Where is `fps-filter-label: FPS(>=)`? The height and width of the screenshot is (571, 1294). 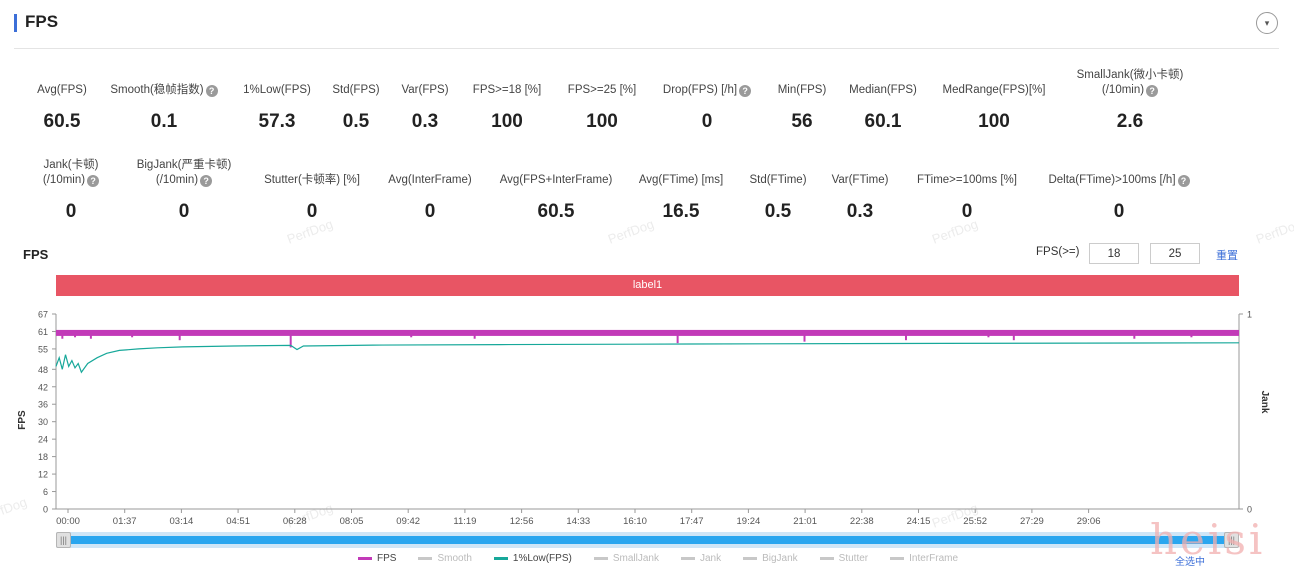 fps-filter-label: FPS(>=) is located at coordinates (1058, 252).